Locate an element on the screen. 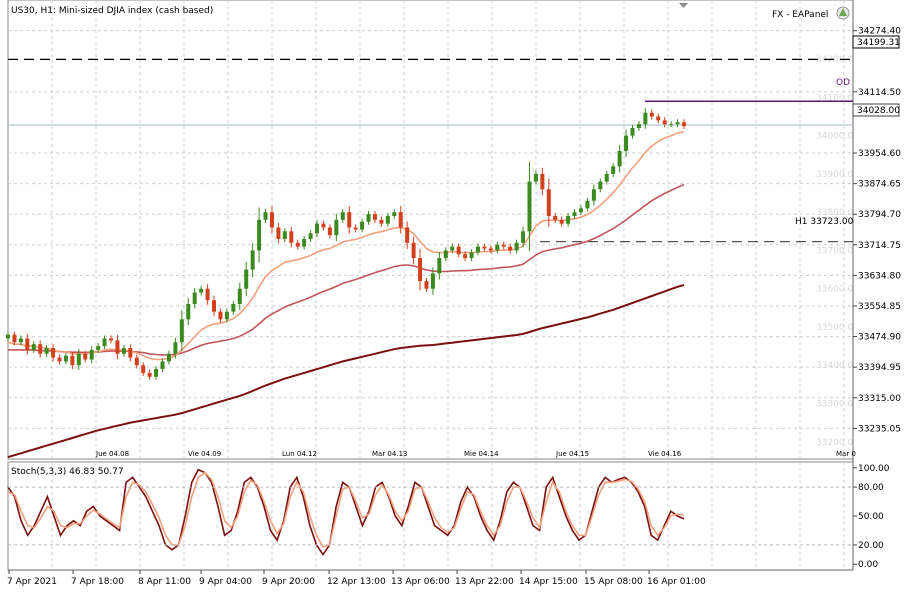 This screenshot has width=911, height=593. stochastic-lines is located at coordinates (430, 512).